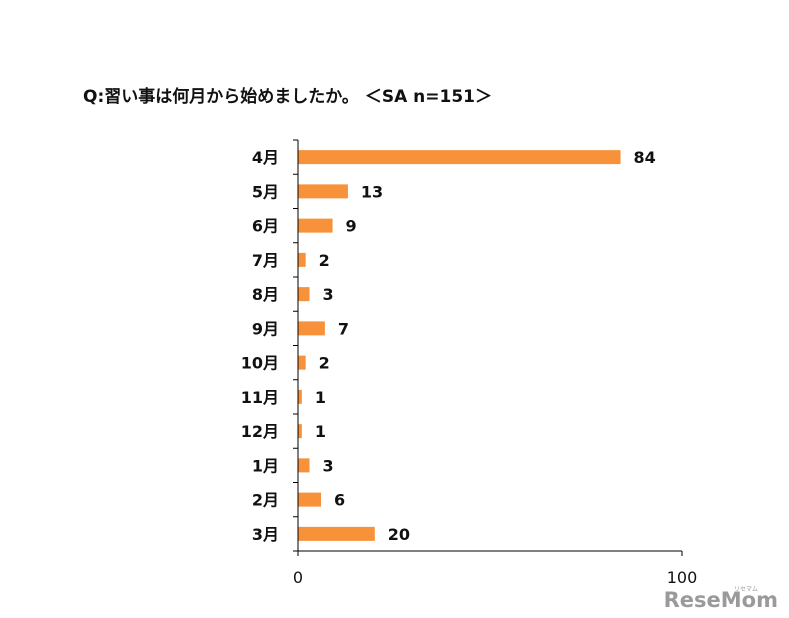 This screenshot has width=789, height=618. I want to click on x-tick-label: 0, so click(298, 577).